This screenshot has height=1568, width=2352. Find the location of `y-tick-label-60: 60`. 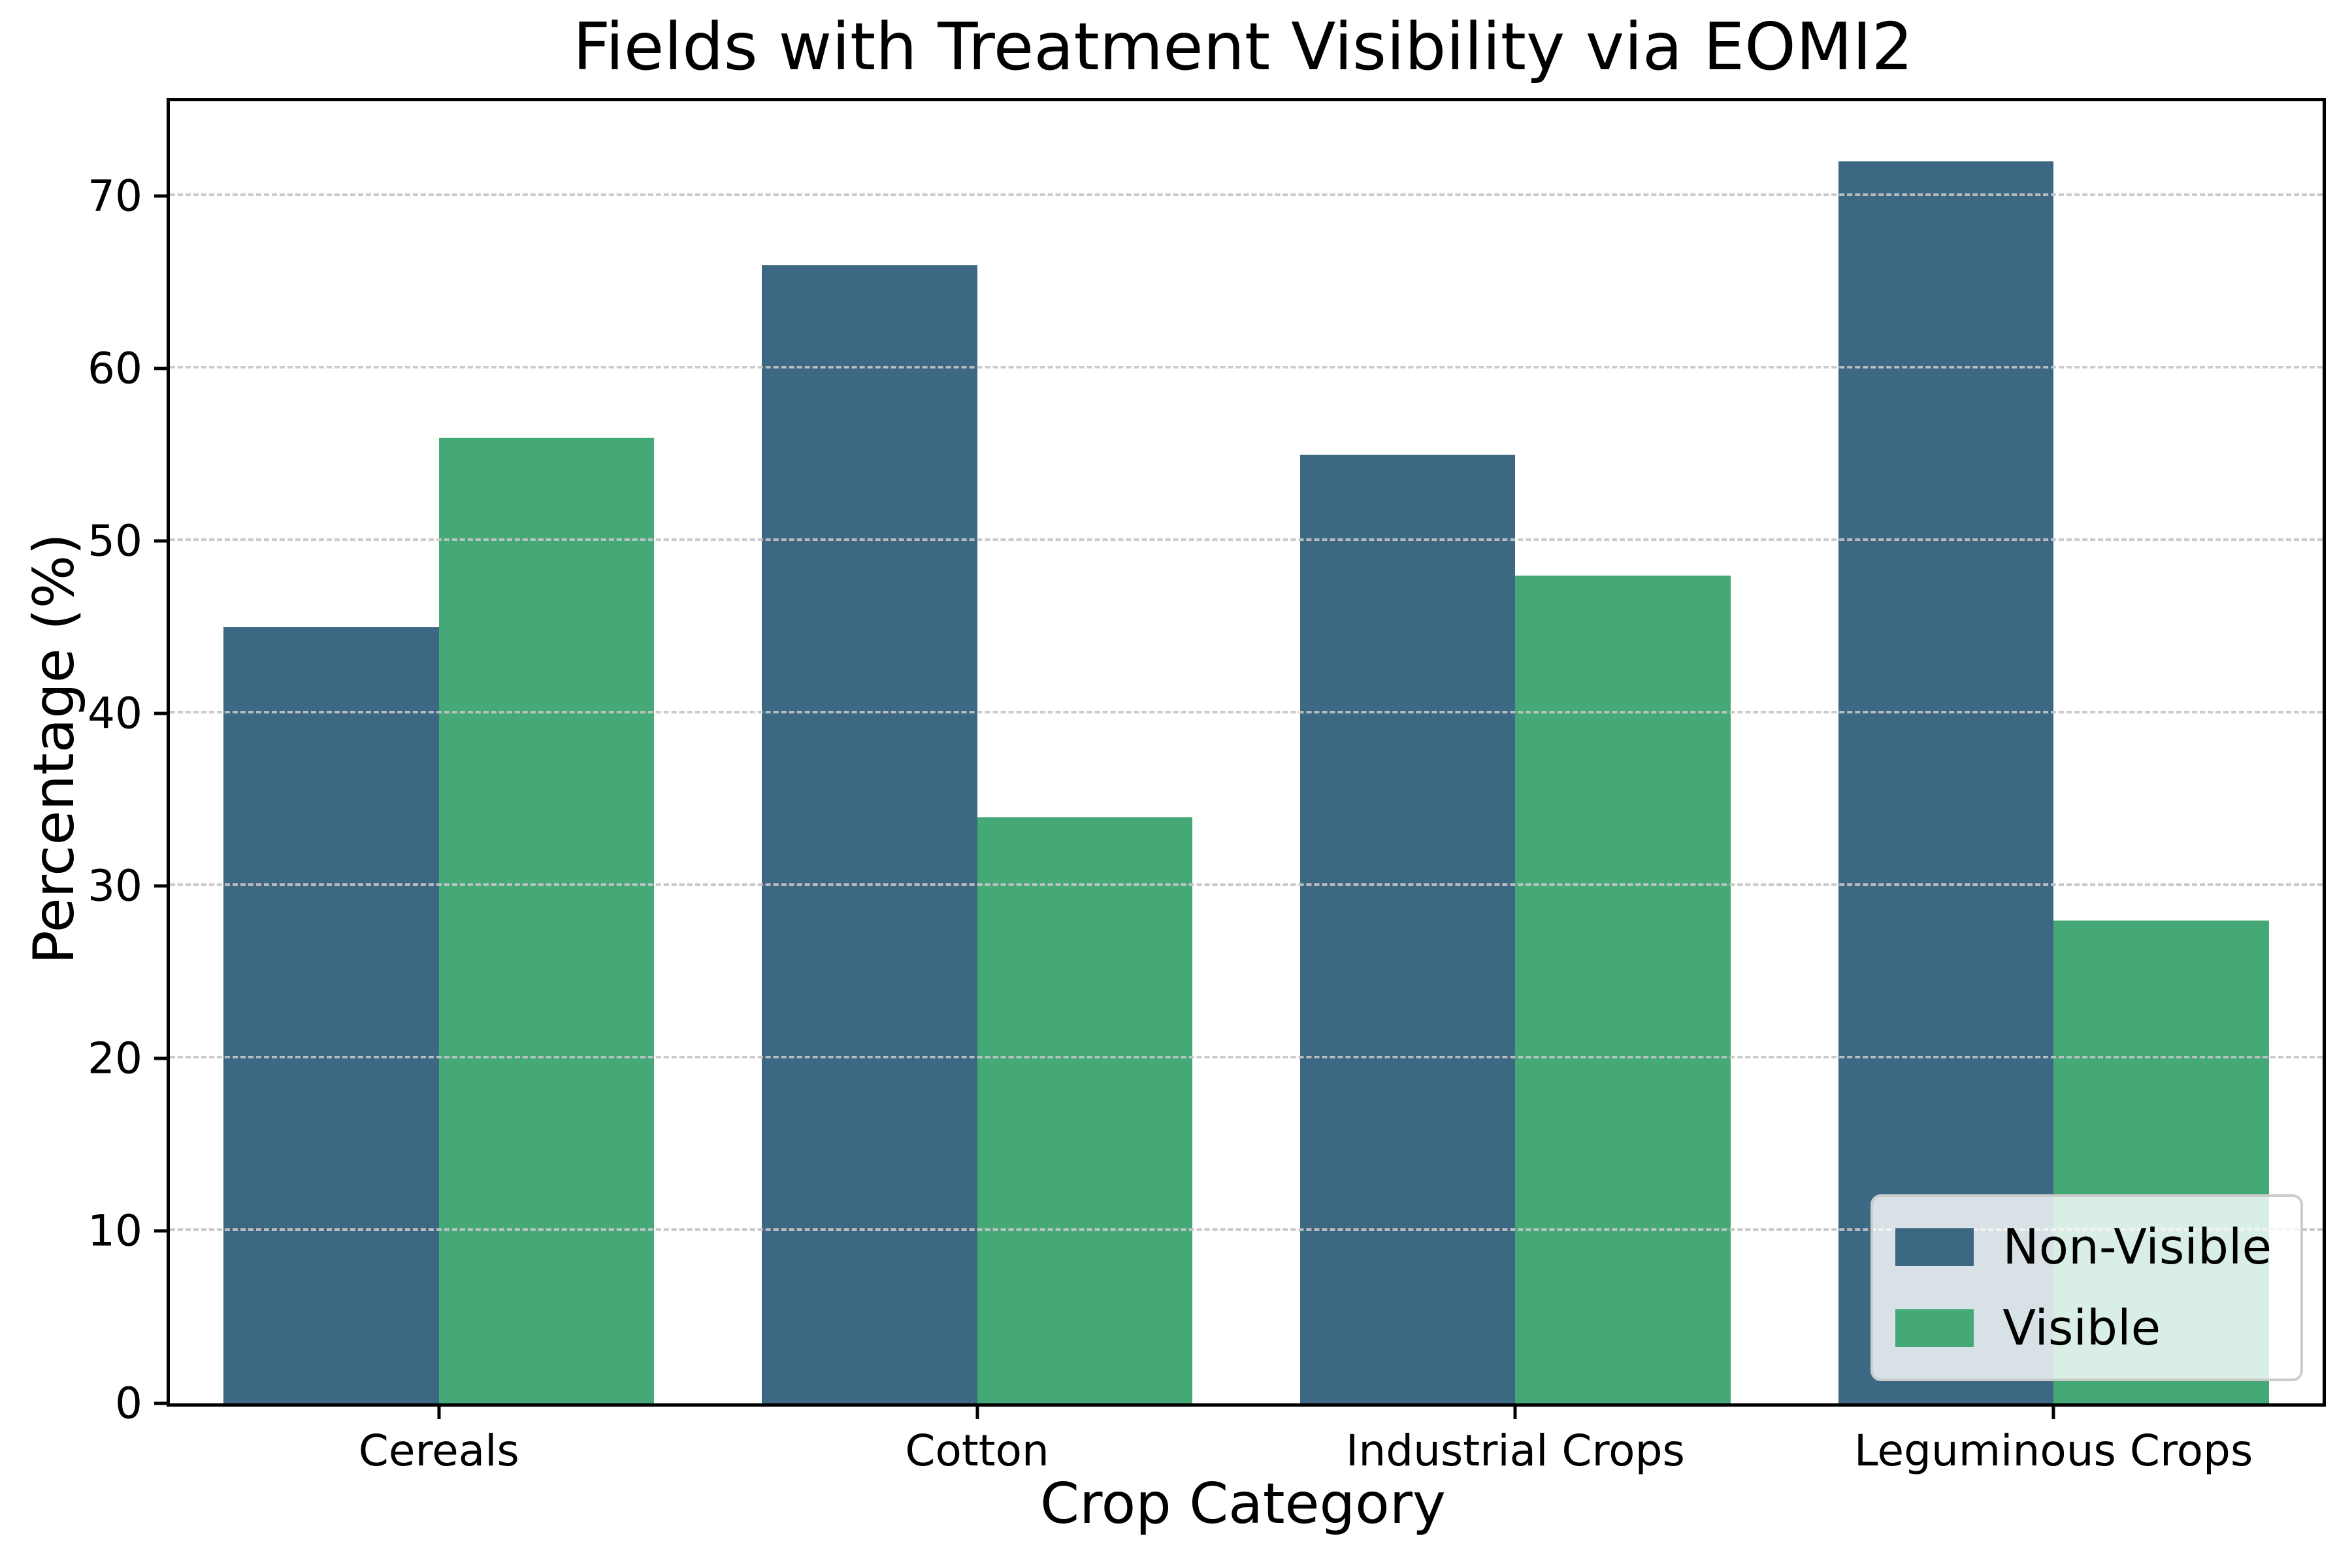

y-tick-label-60: 60 is located at coordinates (115, 368).